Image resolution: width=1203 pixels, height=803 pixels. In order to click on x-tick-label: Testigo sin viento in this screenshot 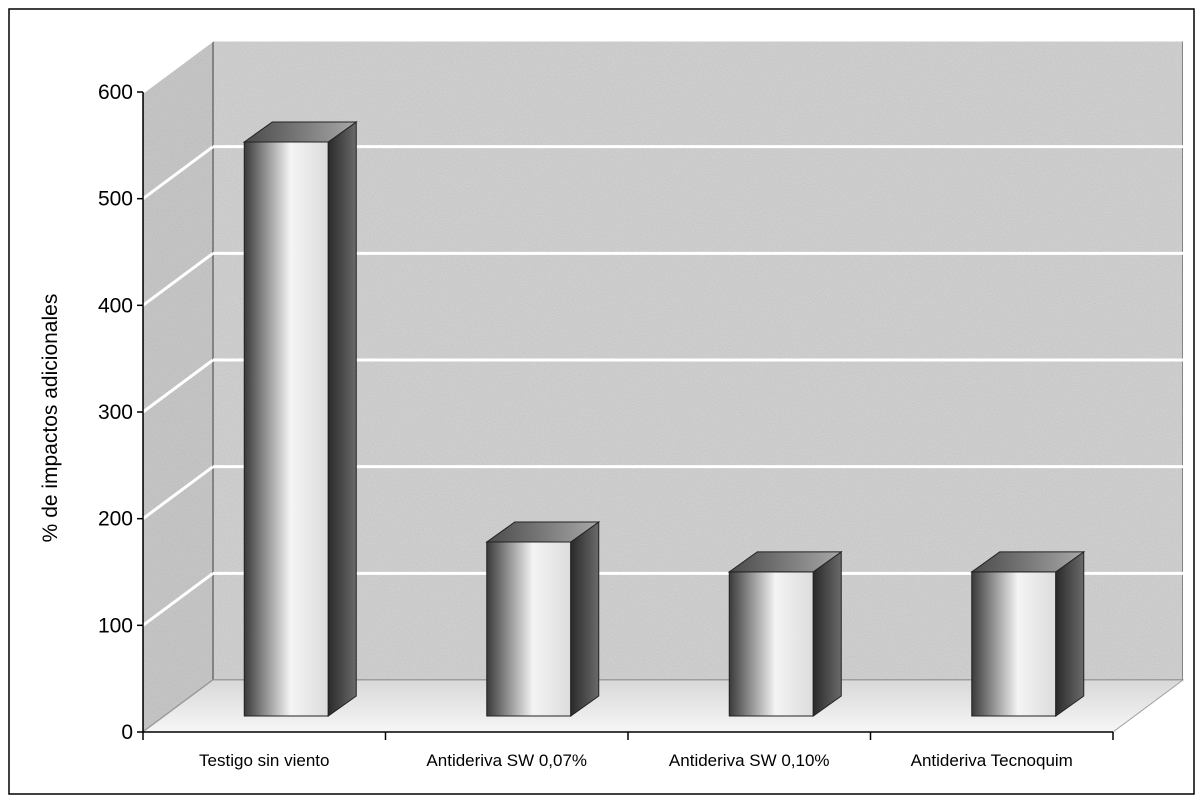, I will do `click(264, 760)`.